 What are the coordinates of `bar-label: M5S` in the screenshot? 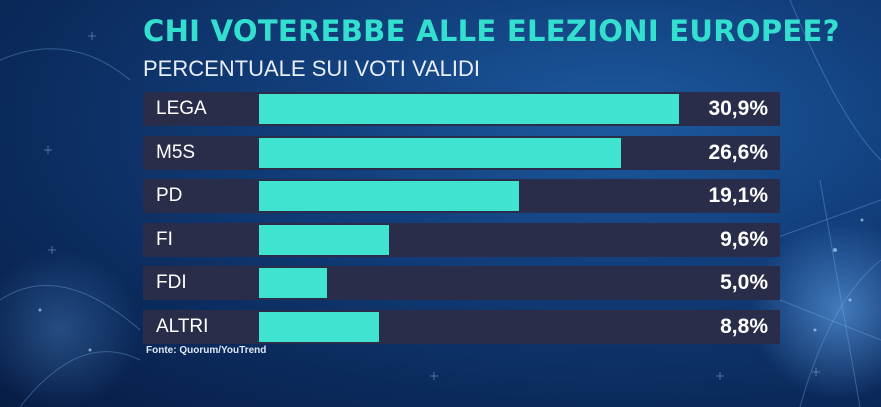 It's located at (176, 152).